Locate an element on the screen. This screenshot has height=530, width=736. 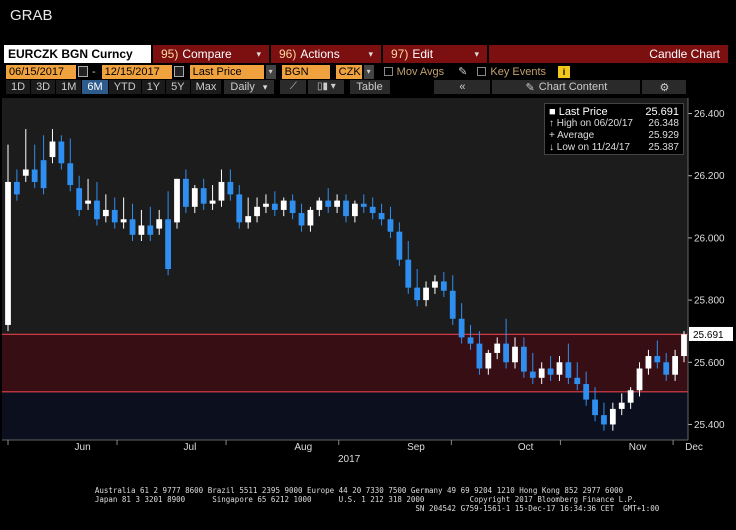
legend-value: 25.387 is located at coordinates (663, 147).